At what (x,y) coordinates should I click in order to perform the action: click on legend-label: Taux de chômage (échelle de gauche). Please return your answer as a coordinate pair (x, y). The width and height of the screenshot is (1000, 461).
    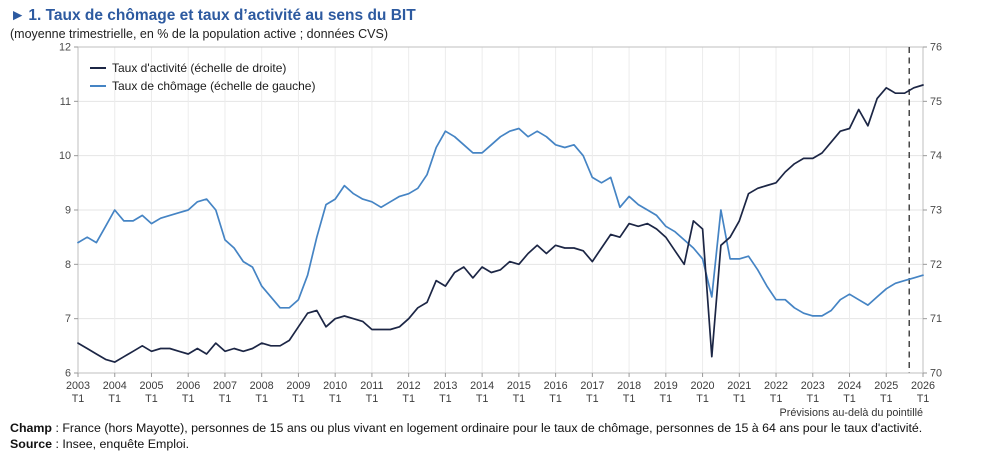
    Looking at the image, I should click on (214, 86).